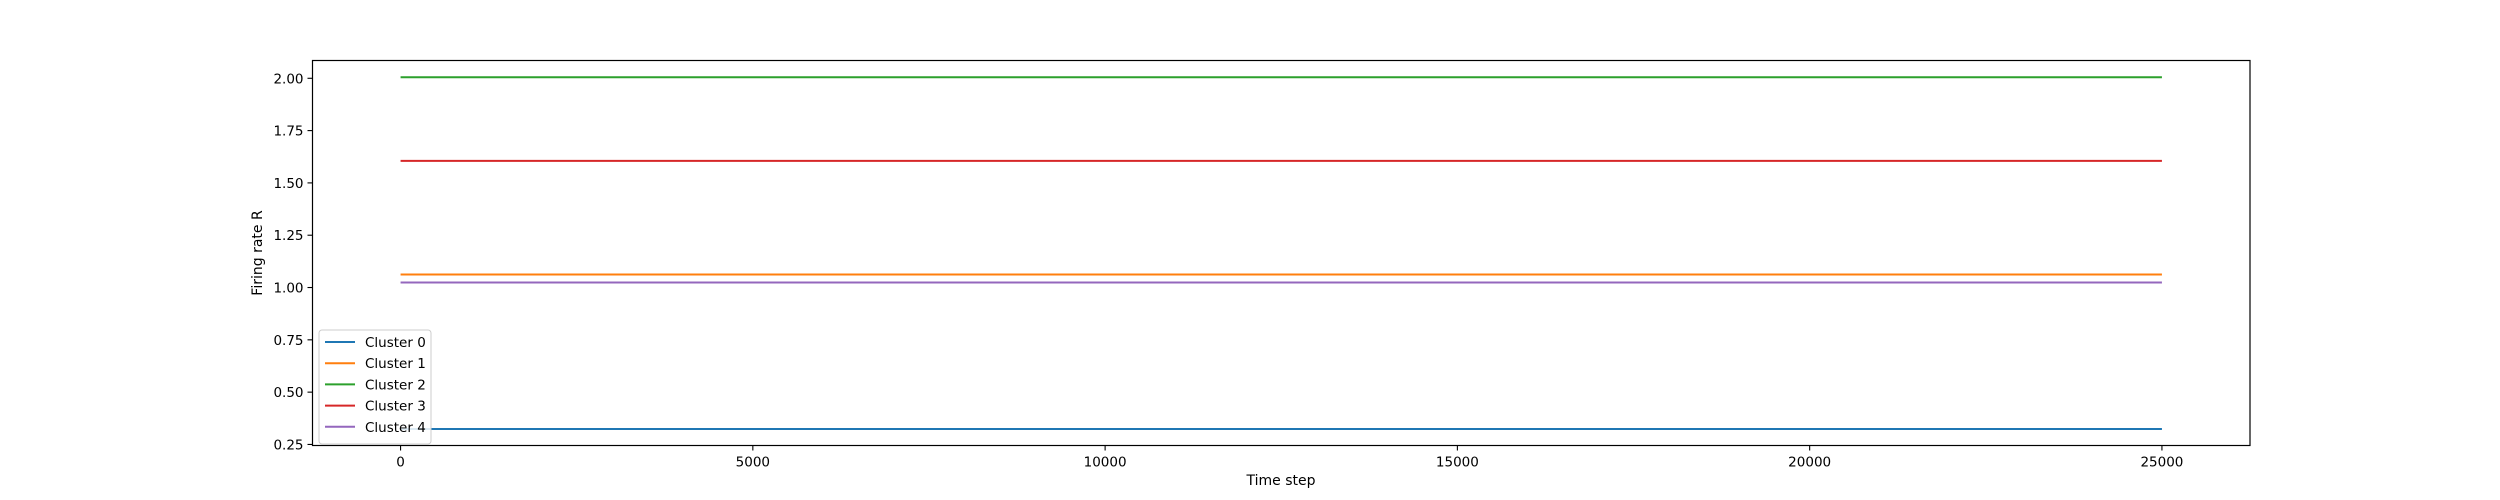 The height and width of the screenshot is (500, 2500). I want to click on x-tick-label: 15000, so click(1457, 463).